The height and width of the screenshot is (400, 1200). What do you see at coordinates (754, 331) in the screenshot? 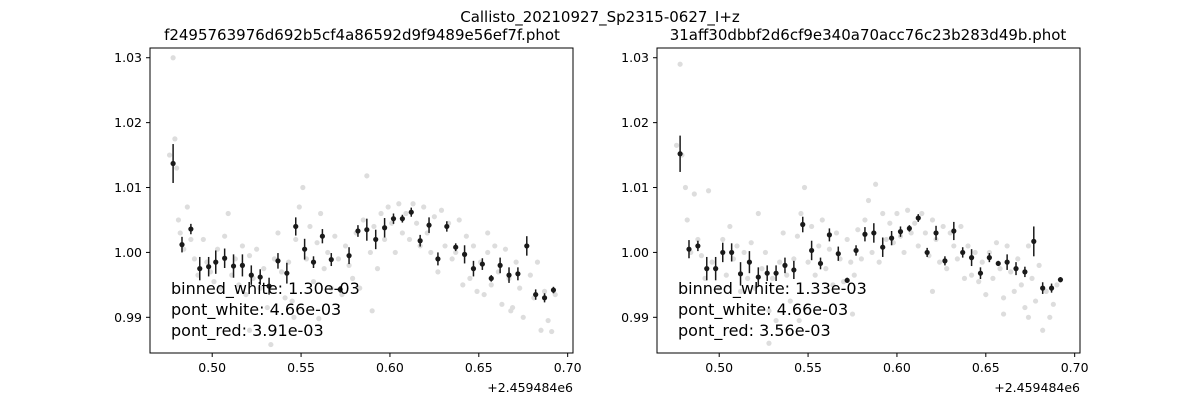
I see `stat-line: pont_red: 3.56e-03` at bounding box center [754, 331].